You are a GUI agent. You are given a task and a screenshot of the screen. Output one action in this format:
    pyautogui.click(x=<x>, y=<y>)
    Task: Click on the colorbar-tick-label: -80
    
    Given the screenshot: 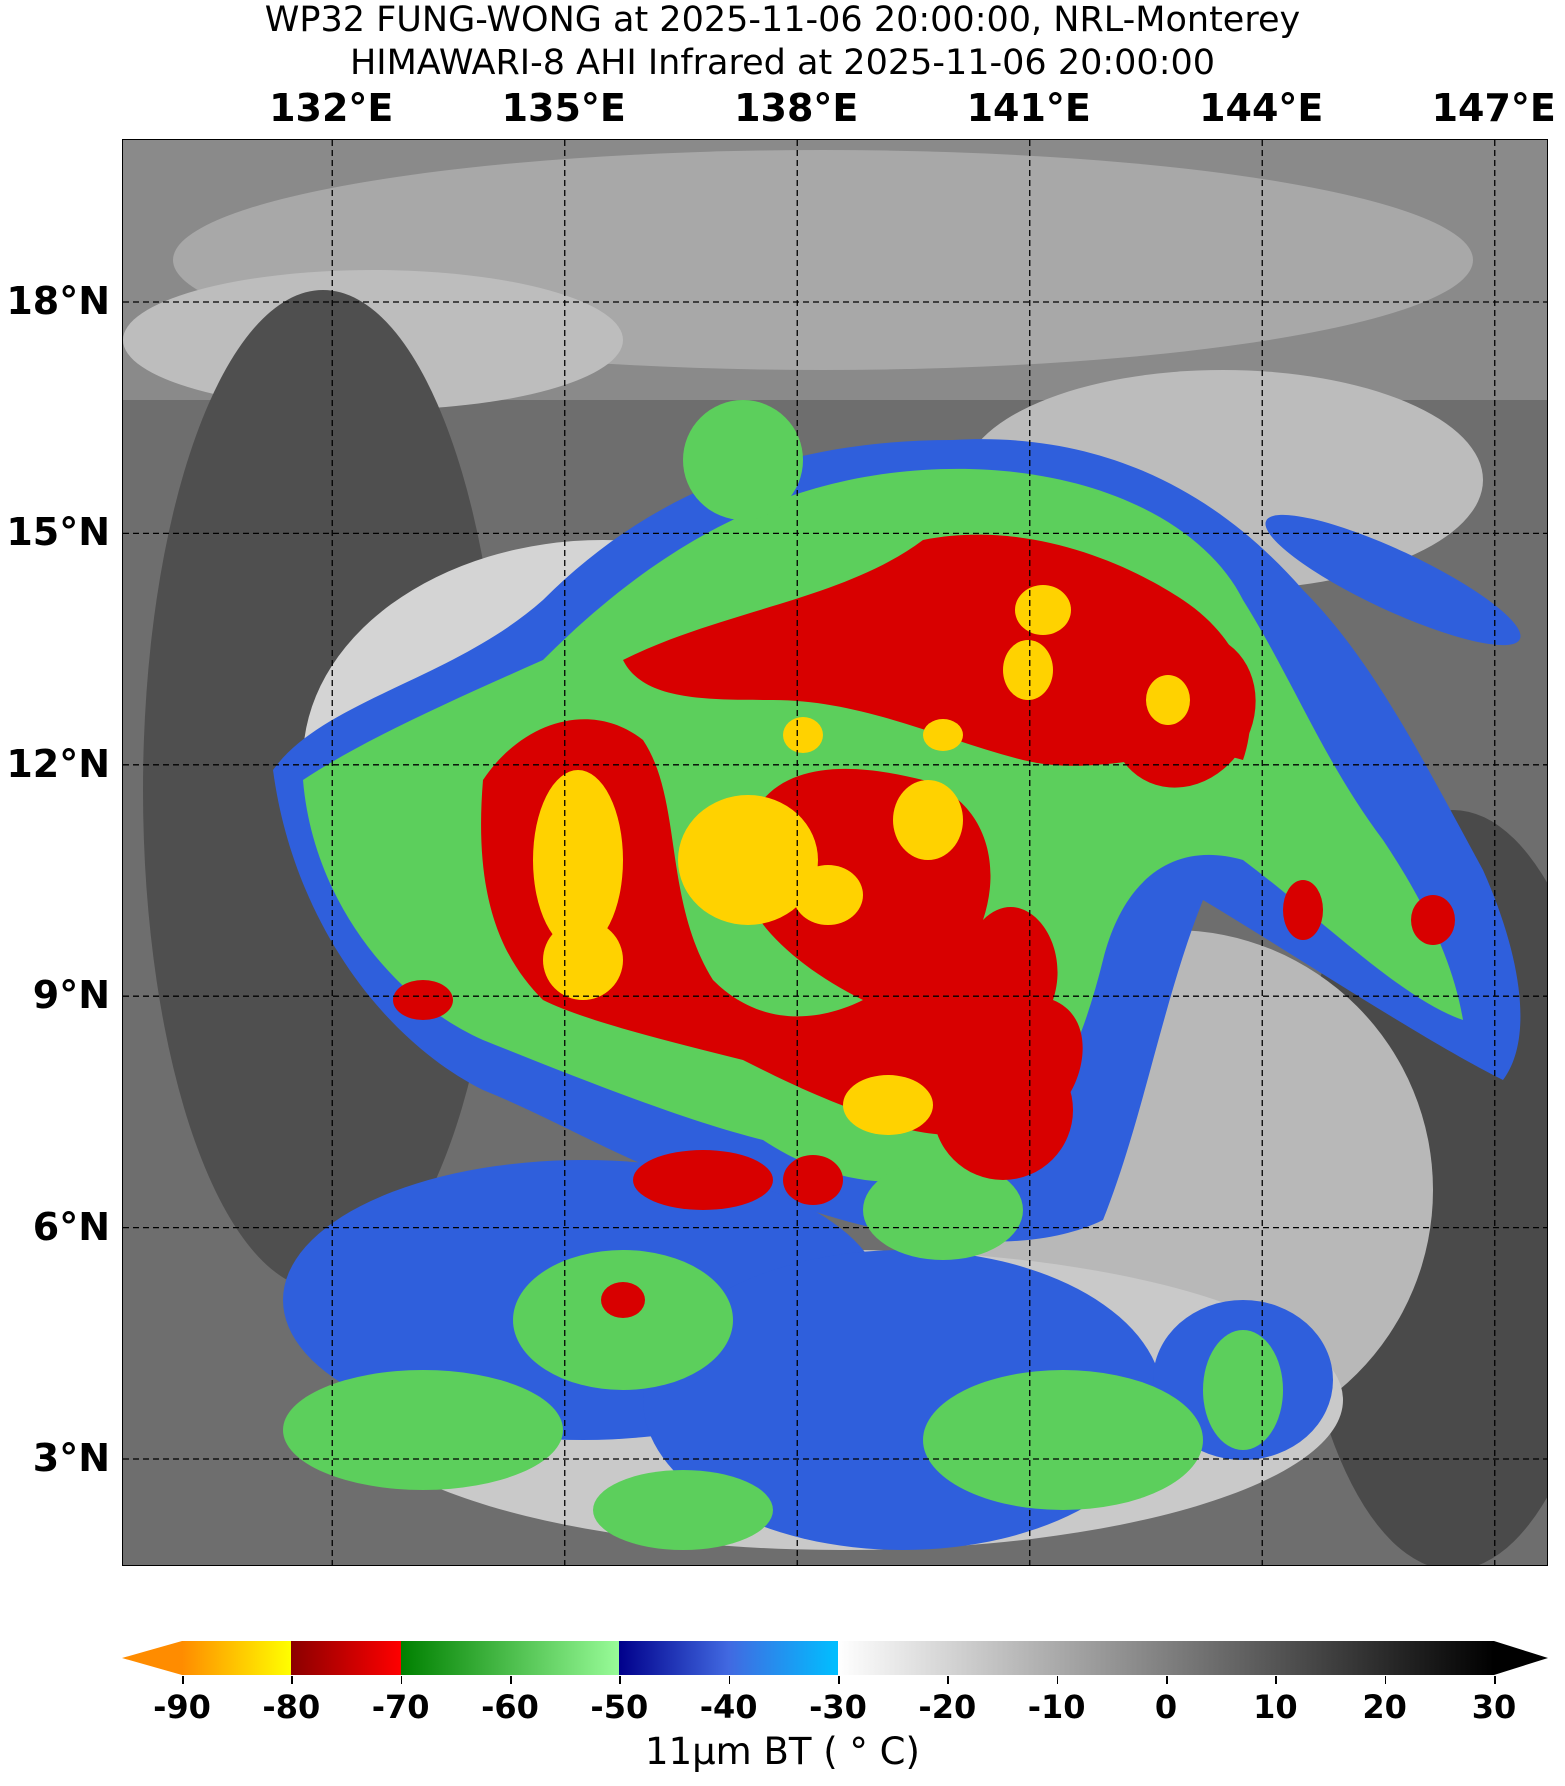 What is the action you would take?
    pyautogui.click(x=291, y=1707)
    